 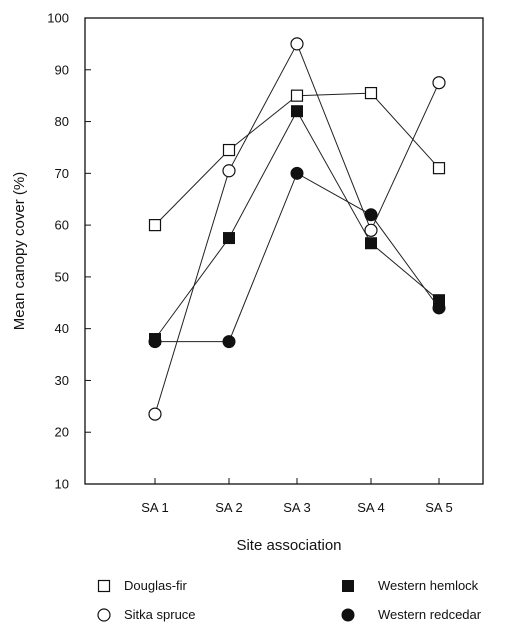 What do you see at coordinates (288, 545) in the screenshot?
I see `x-axis-title: Site association` at bounding box center [288, 545].